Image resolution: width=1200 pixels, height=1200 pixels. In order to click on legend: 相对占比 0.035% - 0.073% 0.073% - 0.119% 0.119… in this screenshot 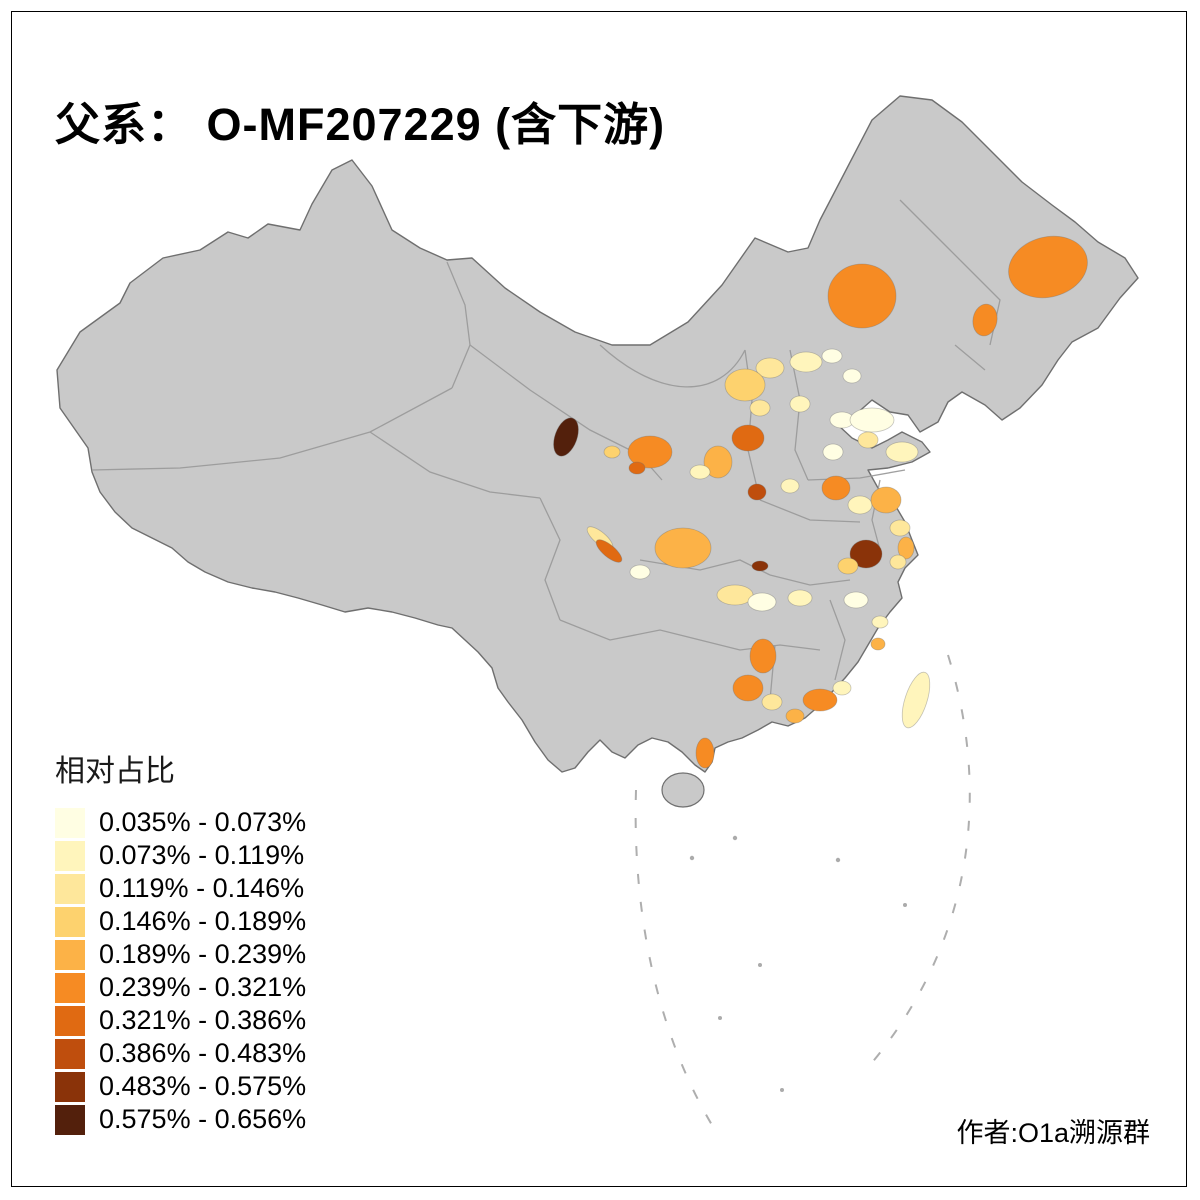, I will do `click(180, 941)`.